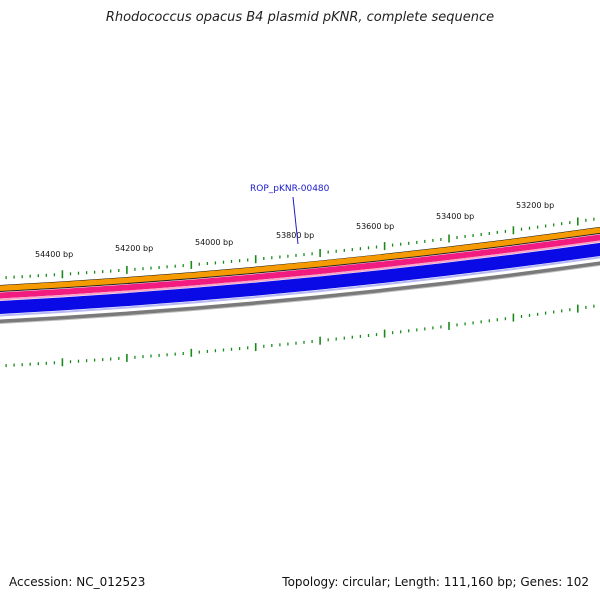 The image size is (600, 600). I want to click on gene-label-rop-pknr-00480: ROP_pKNR-00480, so click(290, 189).